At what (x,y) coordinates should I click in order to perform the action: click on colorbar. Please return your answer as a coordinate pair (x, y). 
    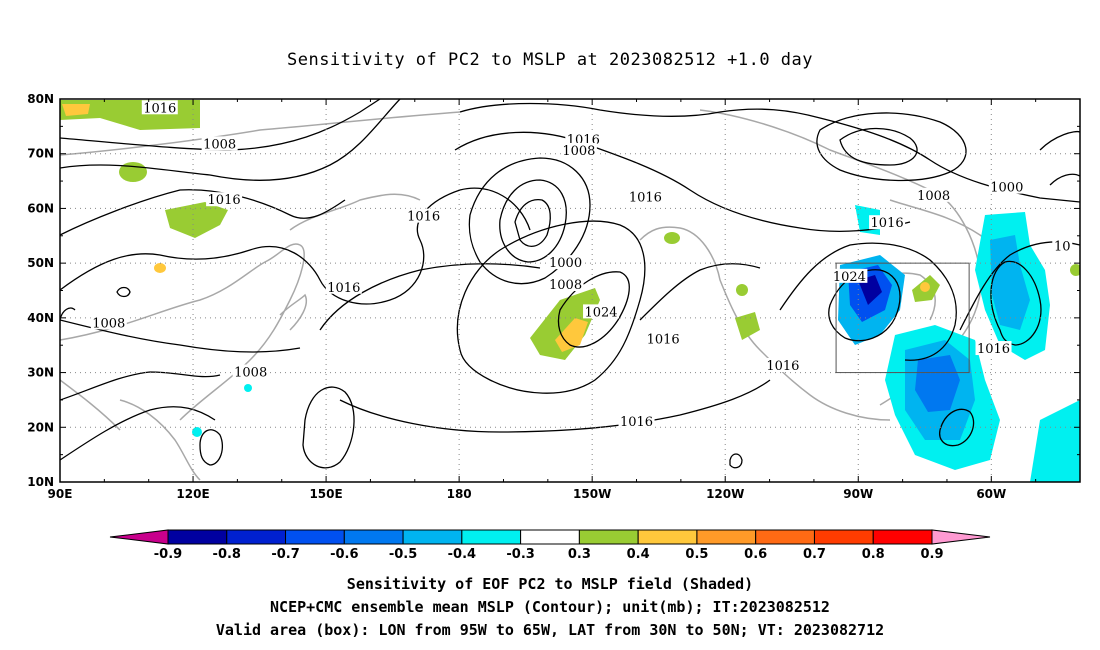
    Looking at the image, I should click on (550, 537).